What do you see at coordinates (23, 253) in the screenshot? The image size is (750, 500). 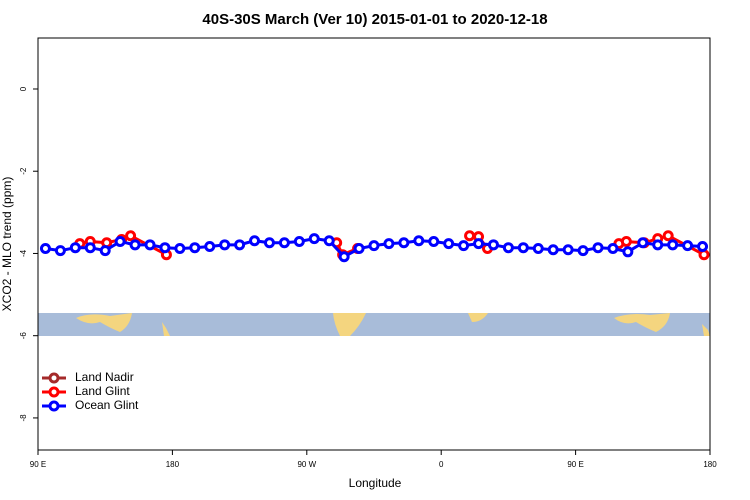 I see `y-tick-label: -4` at bounding box center [23, 253].